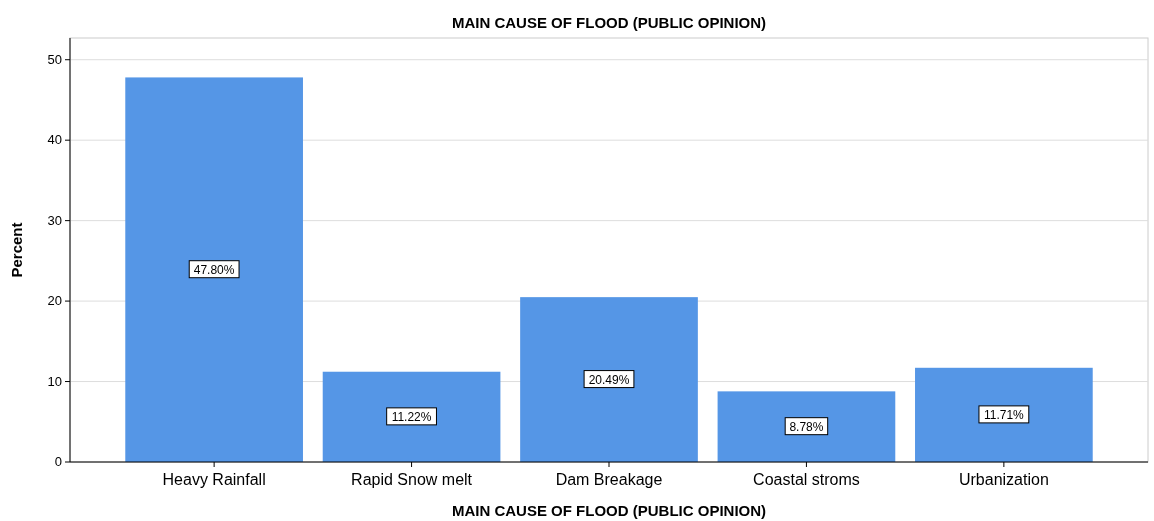 This screenshot has width=1154, height=521. Describe the element at coordinates (609, 22) in the screenshot. I see `chart-title: MAIN CAUSE OF FLOOD (PUBLIC OPINION)` at that location.